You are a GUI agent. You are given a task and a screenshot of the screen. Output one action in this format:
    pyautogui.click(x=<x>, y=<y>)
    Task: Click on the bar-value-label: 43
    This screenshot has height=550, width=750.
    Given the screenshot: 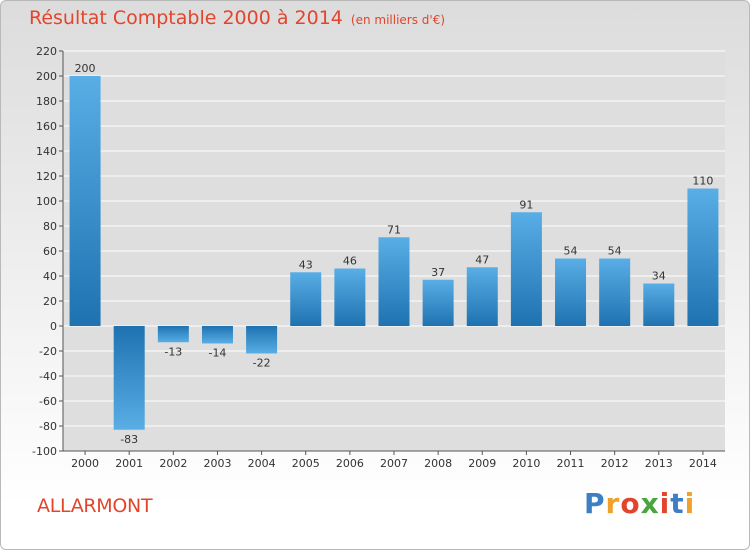 What is the action you would take?
    pyautogui.click(x=306, y=264)
    